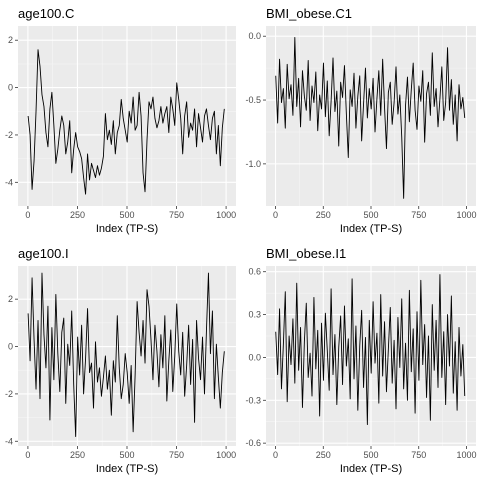 This screenshot has width=480, height=480. I want to click on y-tick-label: -1.0, so click(253, 164).